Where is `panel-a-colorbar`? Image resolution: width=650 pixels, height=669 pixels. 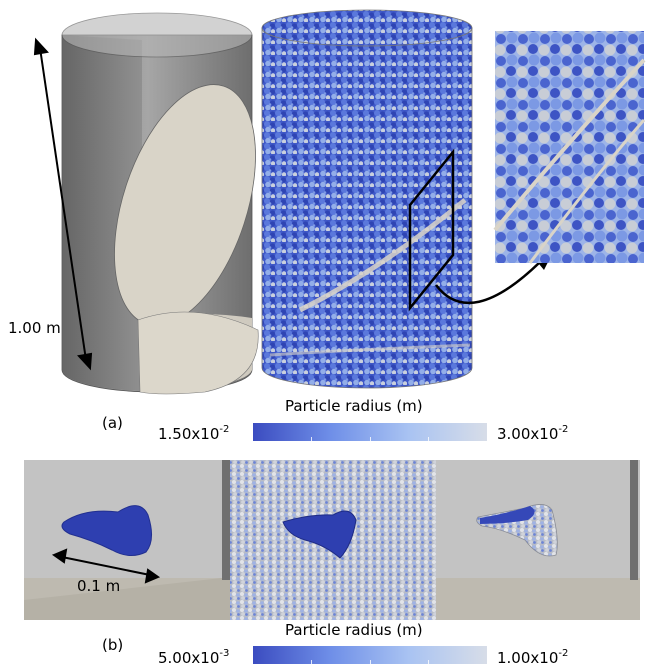
panel-a-colorbar is located at coordinates (370, 432).